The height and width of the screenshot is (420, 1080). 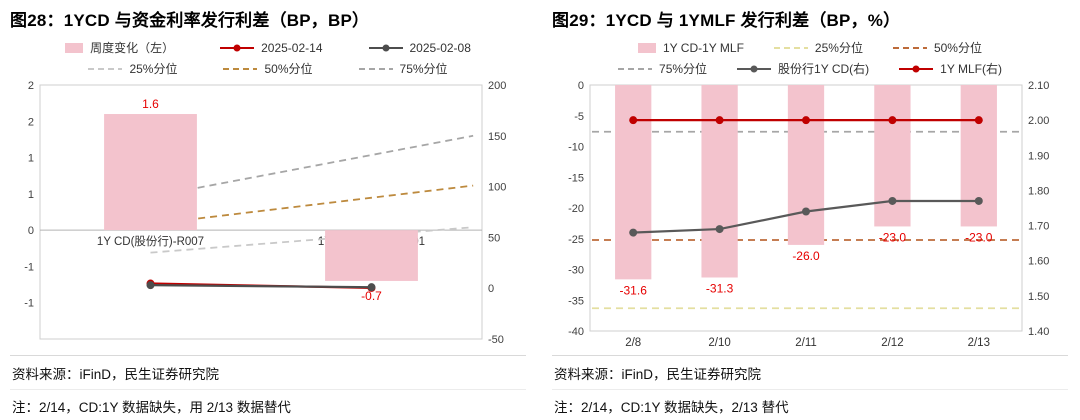 I want to click on figure-29-note: 注：2/14，CD:1Y 数据缺失，2/13 替代, so click(x=671, y=407).